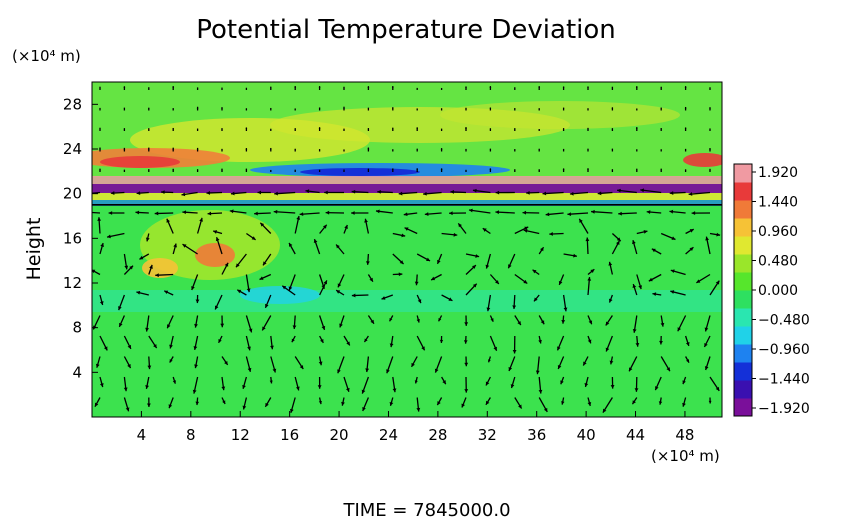  I want to click on y-tick-label: 16, so click(72, 238).